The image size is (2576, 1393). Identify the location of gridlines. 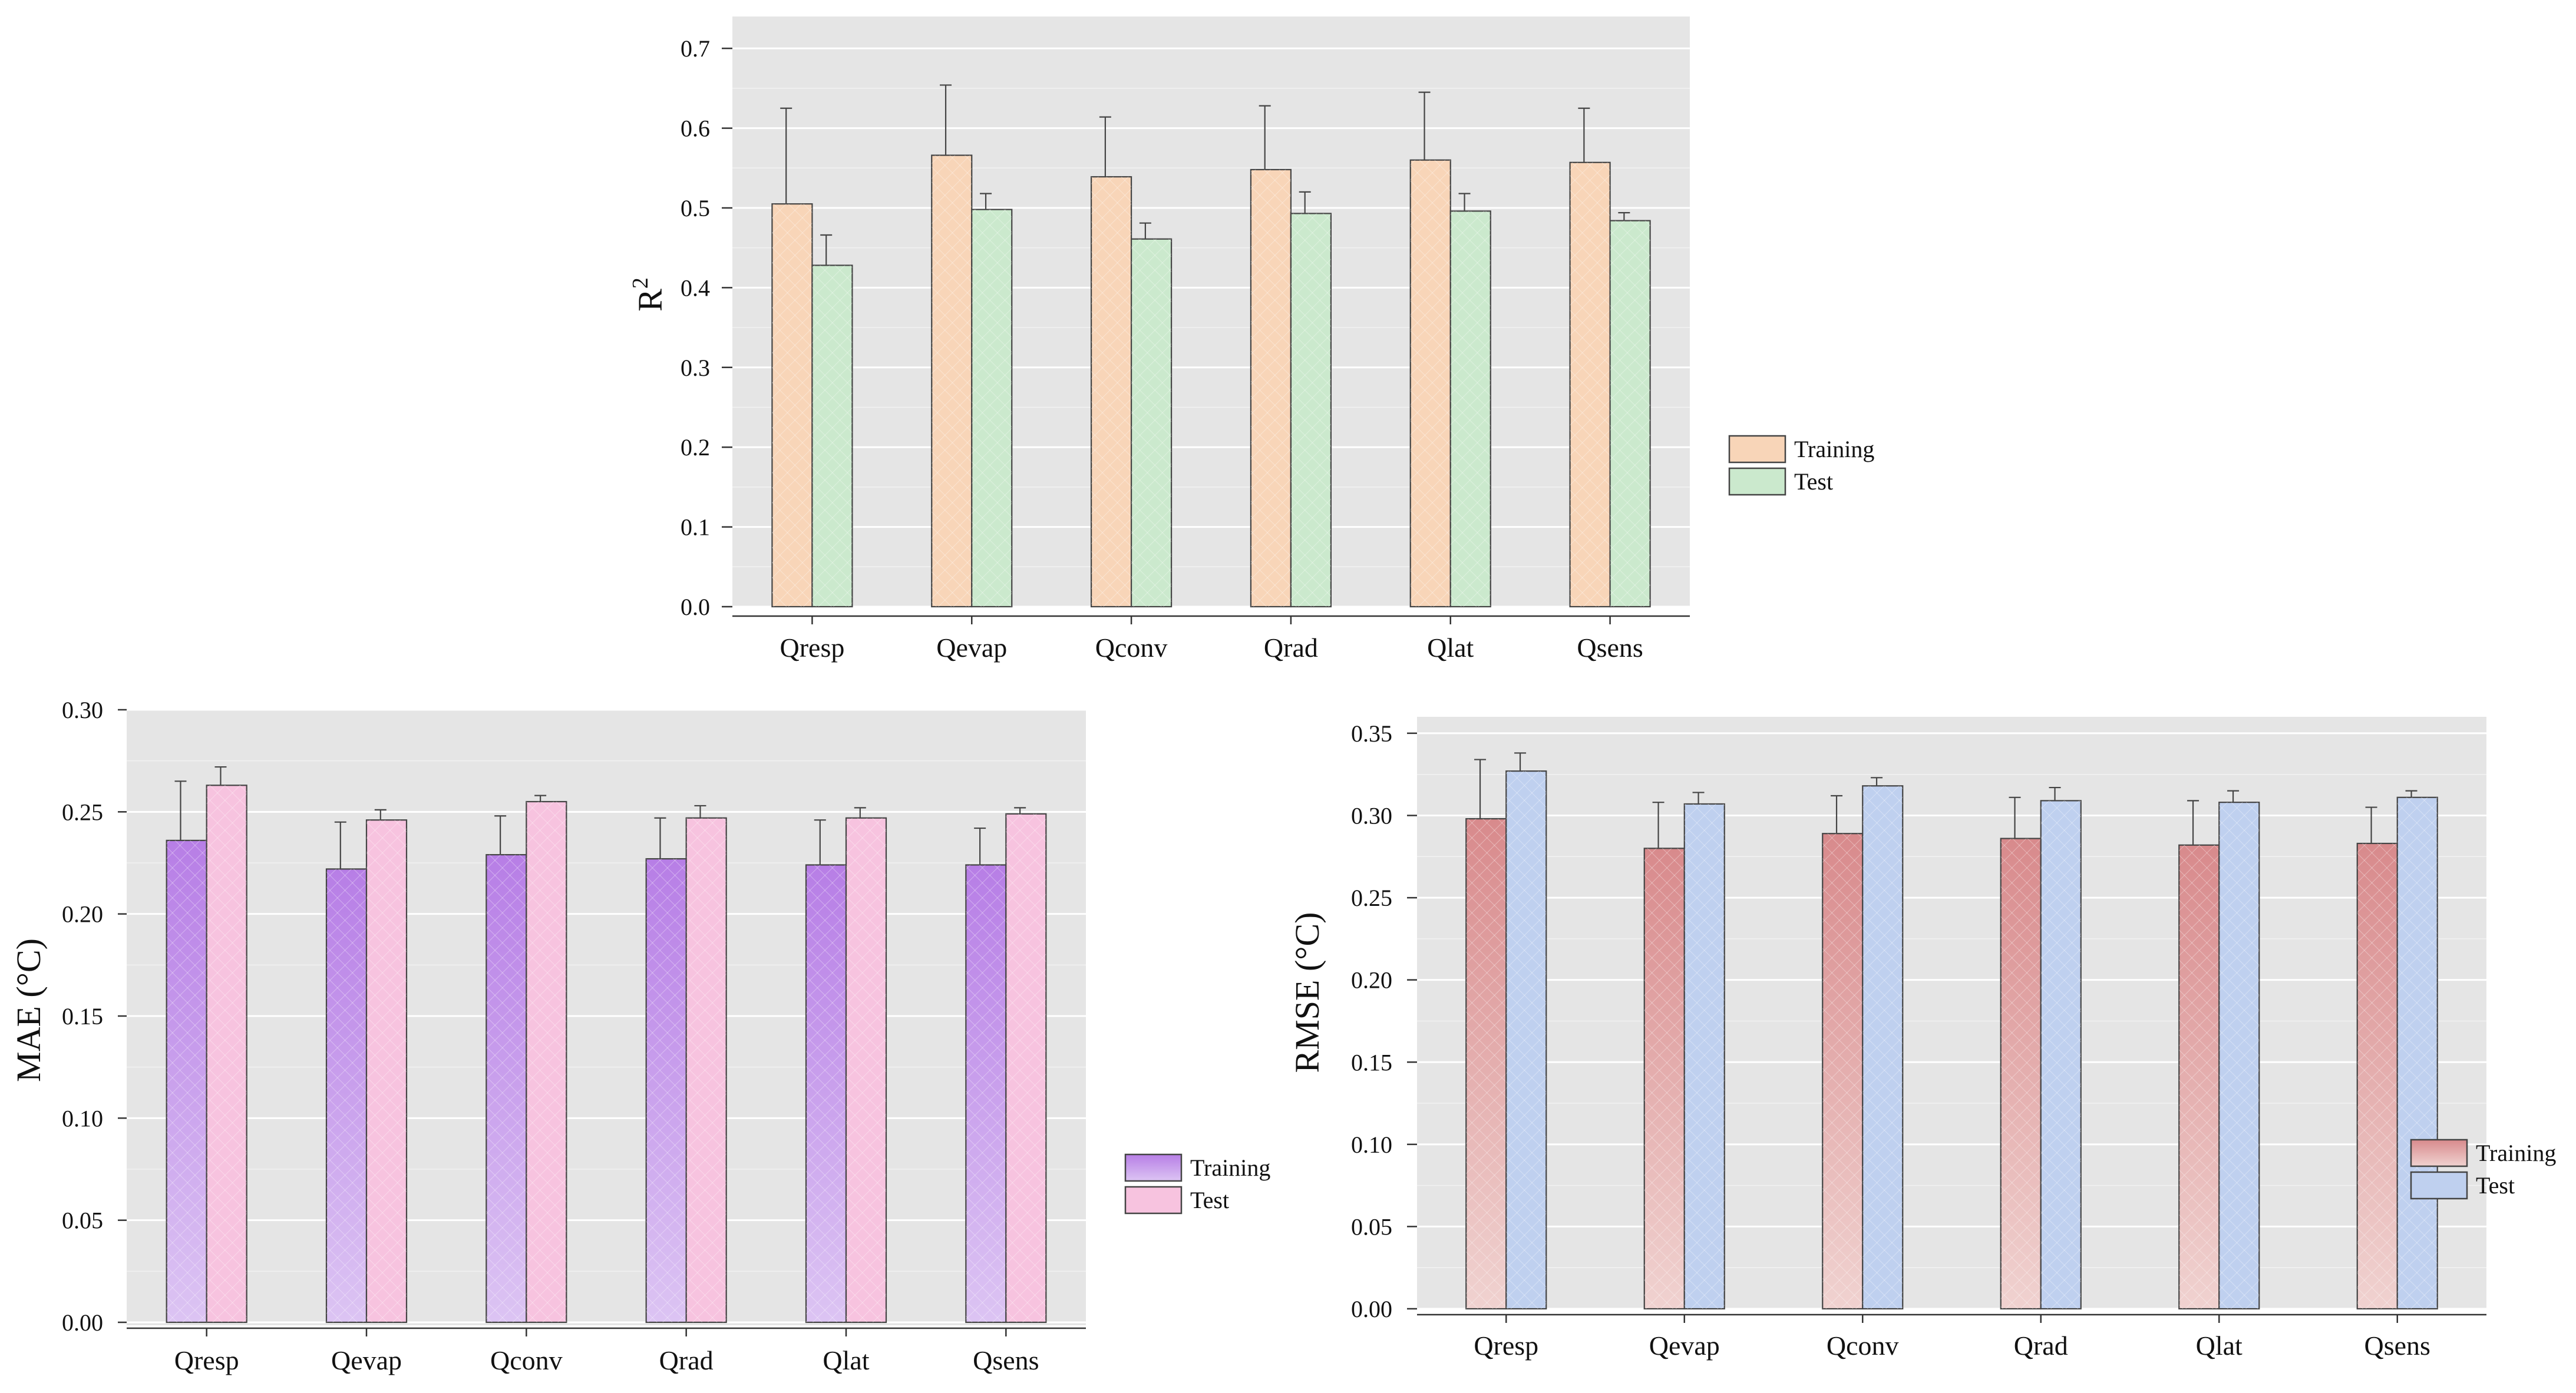
(1211, 327).